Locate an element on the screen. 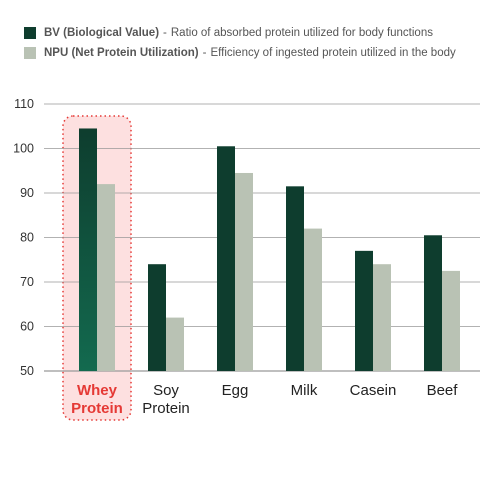 Image resolution: width=500 pixels, height=500 pixels. bar-npu-soy-protein is located at coordinates (175, 344).